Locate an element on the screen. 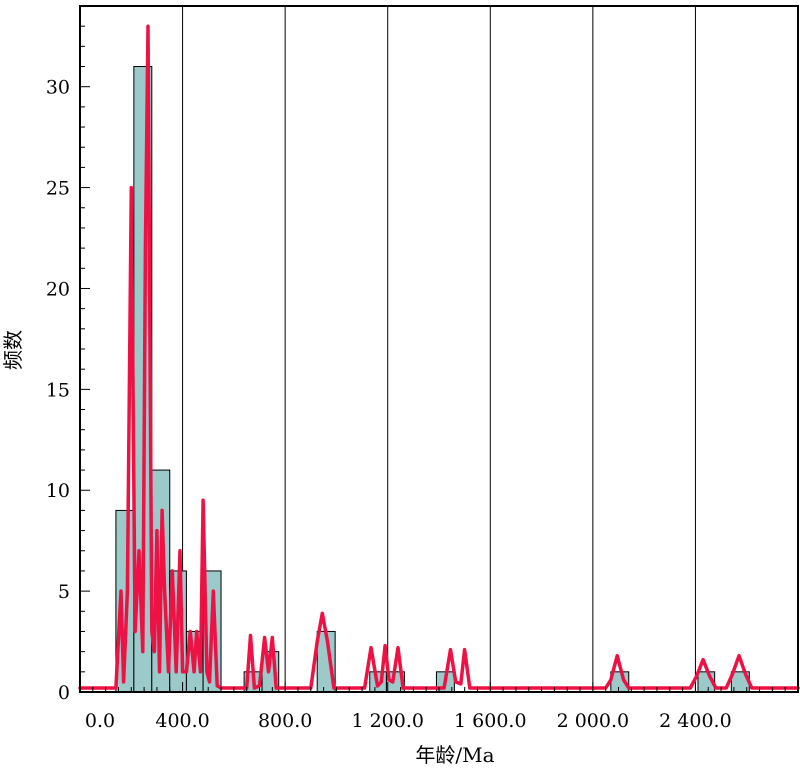 This screenshot has width=800, height=771. x-tick-label-4: 1 600.0 is located at coordinates (490, 721).